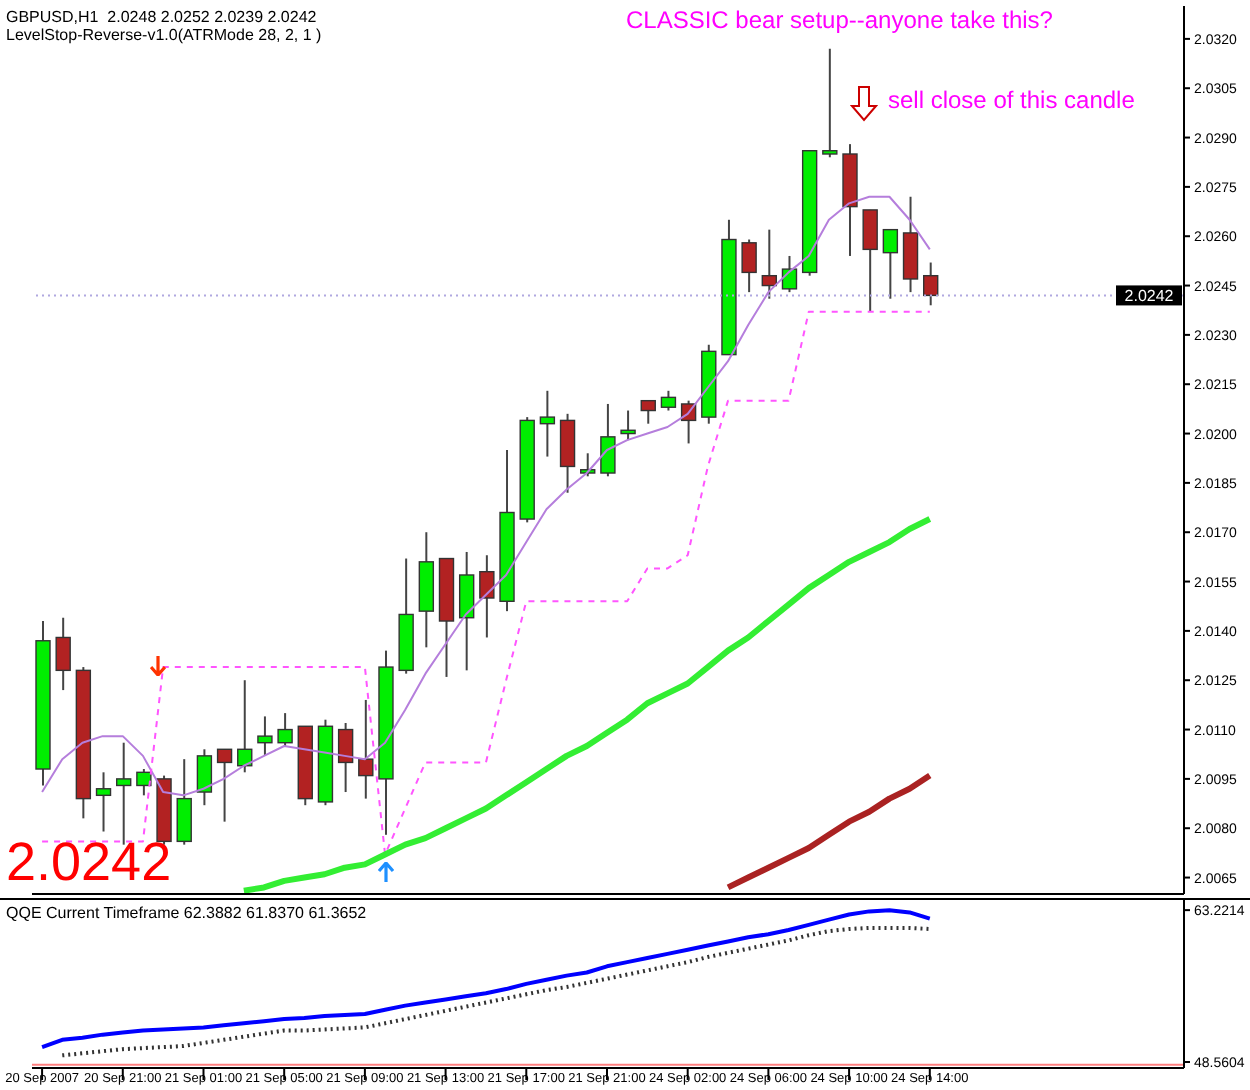 This screenshot has height=1090, width=1250. What do you see at coordinates (89, 862) in the screenshot?
I see `annotation: 2.0242` at bounding box center [89, 862].